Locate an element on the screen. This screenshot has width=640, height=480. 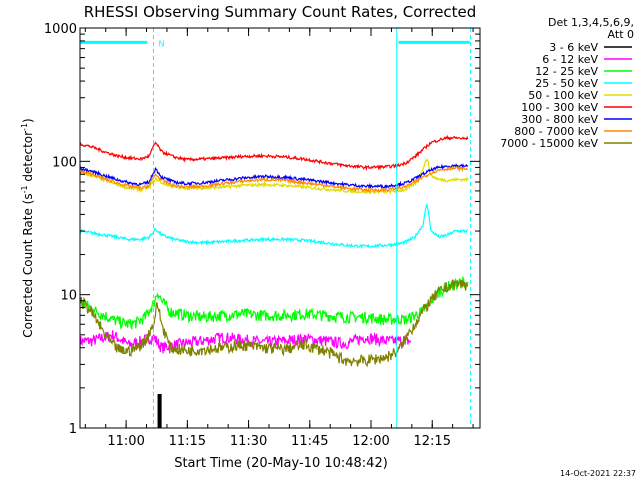
x-tick-label-1: 11:15 is located at coordinates (187, 441).